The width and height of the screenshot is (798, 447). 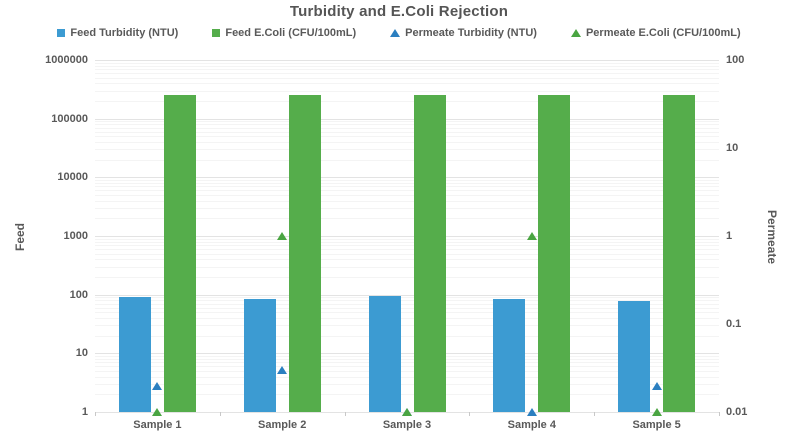 I want to click on legend-item-feed-turbidity: Feed Turbidity (NTU), so click(x=117, y=33).